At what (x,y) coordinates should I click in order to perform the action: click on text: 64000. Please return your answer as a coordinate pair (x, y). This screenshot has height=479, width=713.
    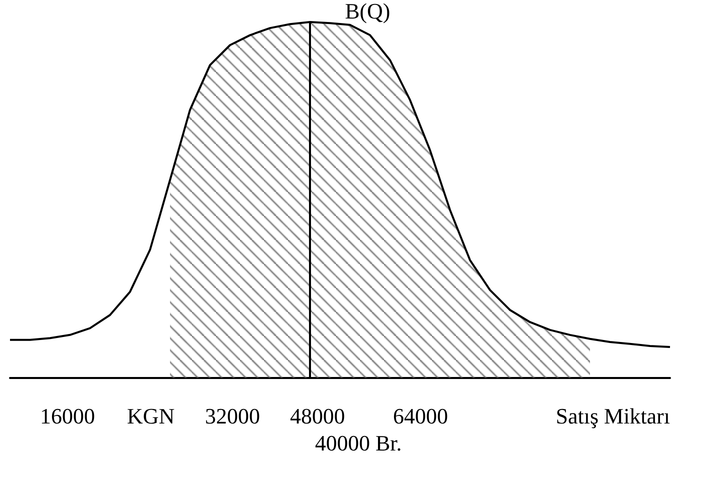
    Looking at the image, I should click on (420, 416).